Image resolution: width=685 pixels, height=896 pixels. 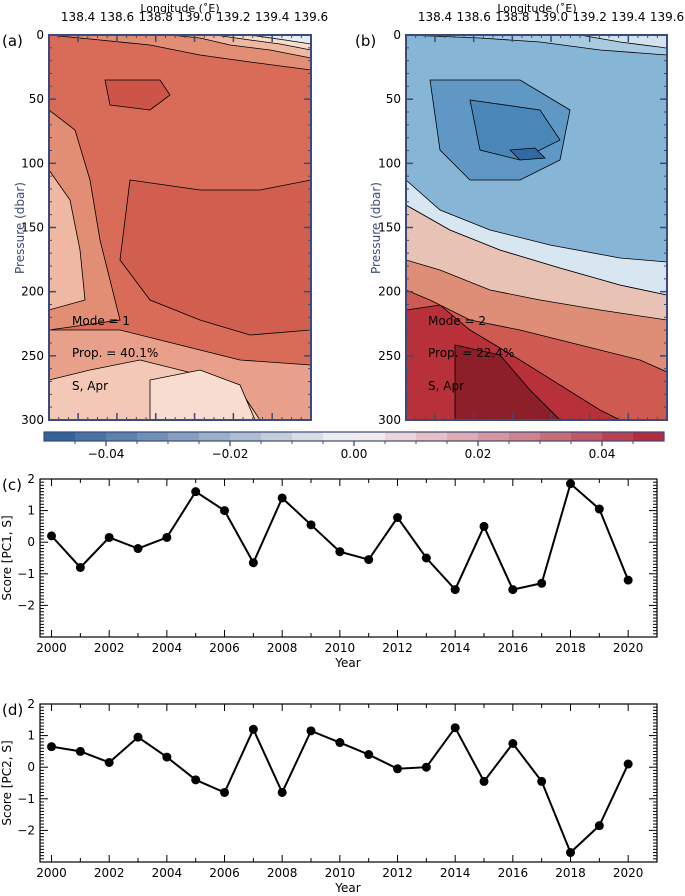 What do you see at coordinates (389, 292) in the screenshot?
I see `panel-b-ytick-label: 200` at bounding box center [389, 292].